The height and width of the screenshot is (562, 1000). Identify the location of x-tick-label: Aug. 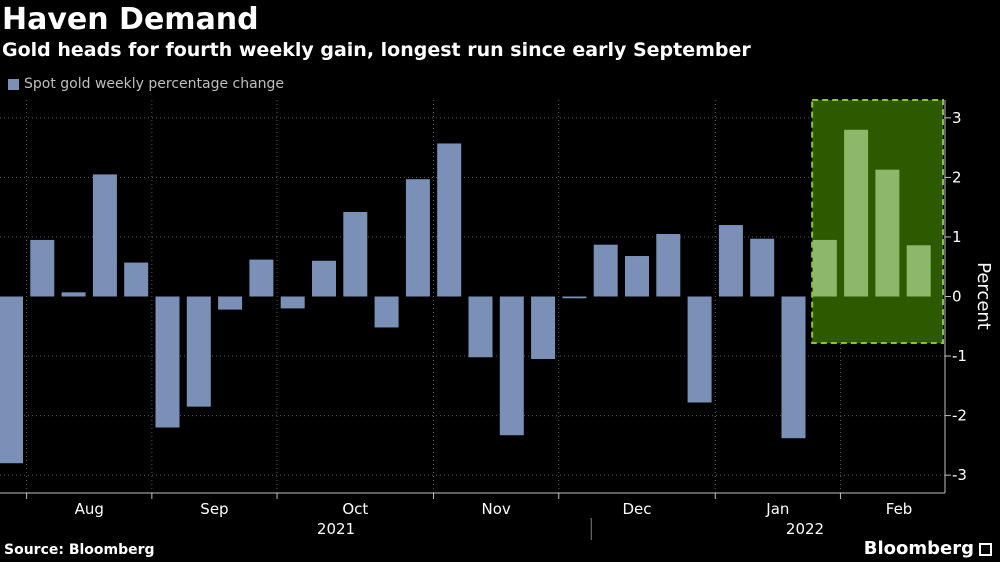
(89, 509).